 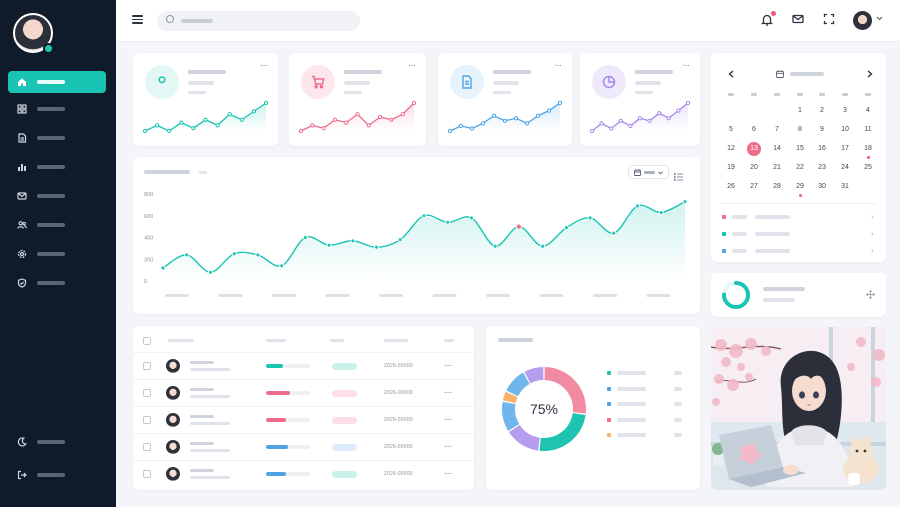 I want to click on calendar-day: 9, so click(x=822, y=129).